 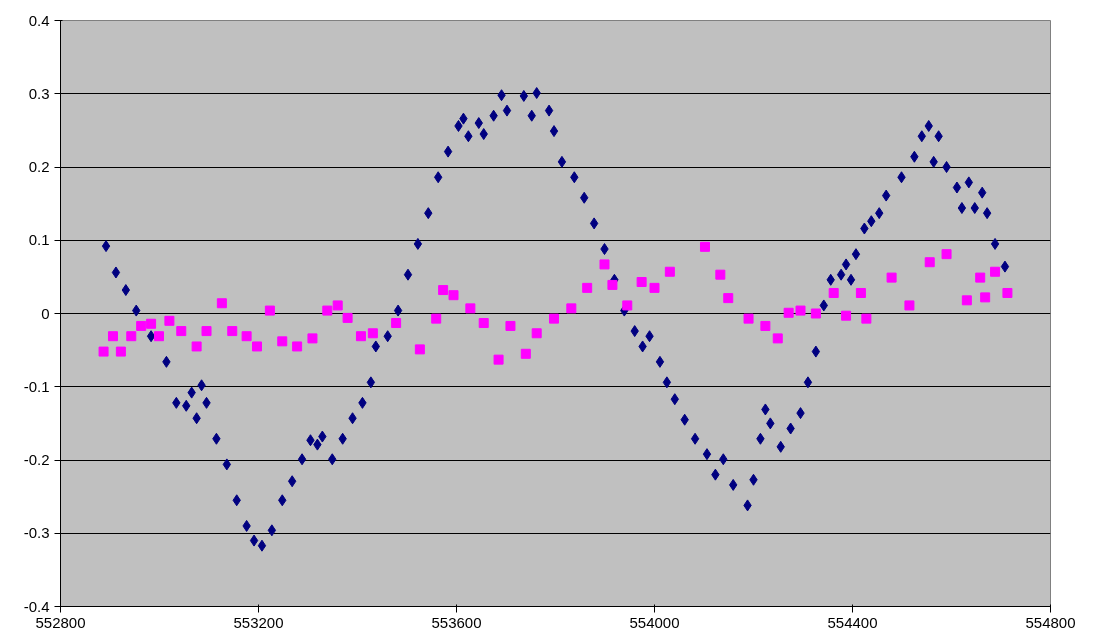 What do you see at coordinates (36, 533) in the screenshot?
I see `y-tick-label: -0.3` at bounding box center [36, 533].